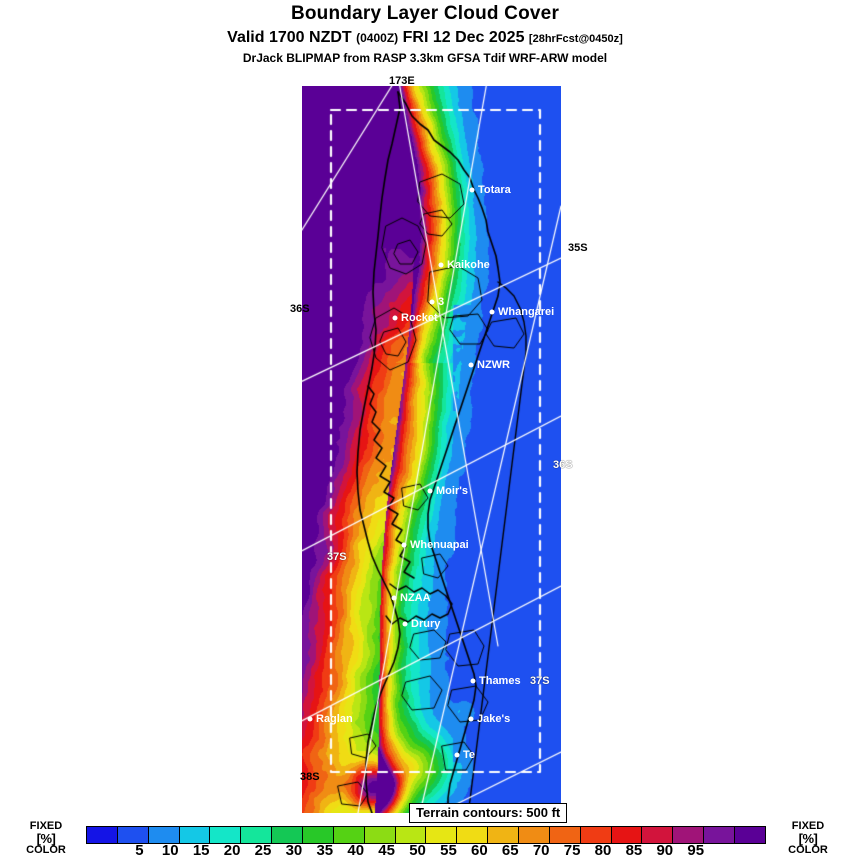 Image resolution: width=850 pixels, height=861 pixels. Describe the element at coordinates (300, 309) in the screenshot. I see `graticule-label-lat-36S: 36S` at that location.